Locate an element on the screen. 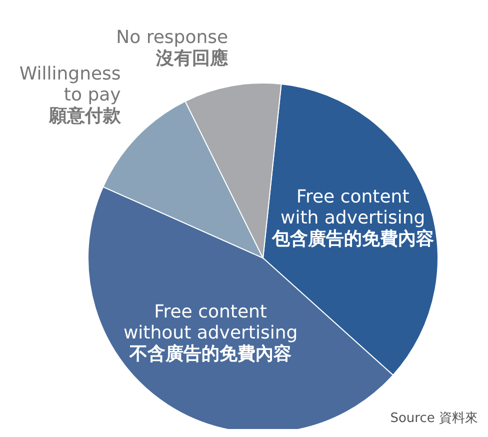 The image size is (488, 437). source-note: Source 資料來 is located at coordinates (434, 418).